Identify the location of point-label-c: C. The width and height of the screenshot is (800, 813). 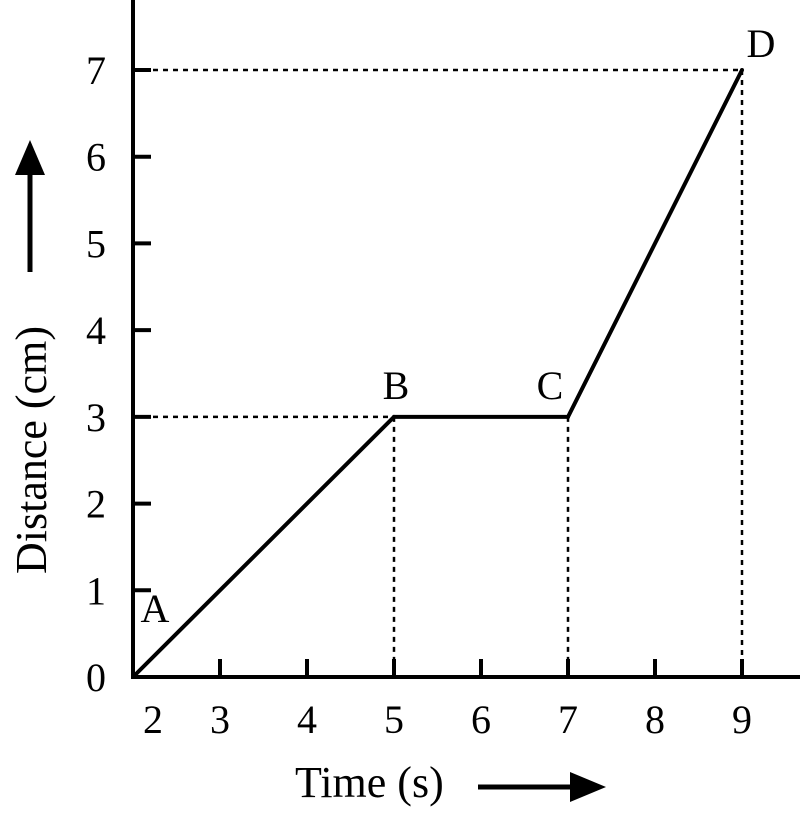
(550, 385).